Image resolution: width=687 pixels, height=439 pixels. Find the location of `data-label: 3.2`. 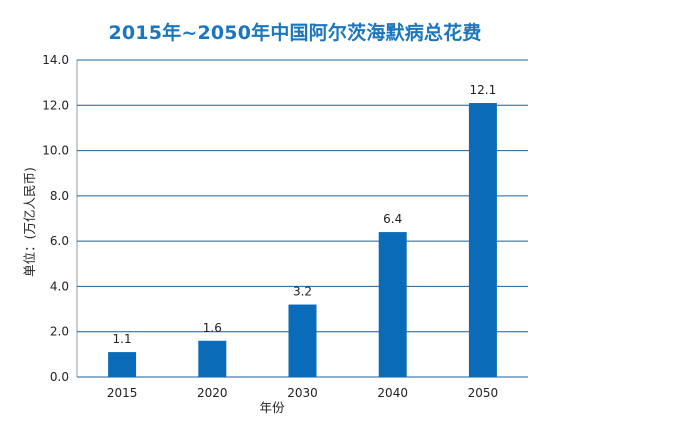

data-label: 3.2 is located at coordinates (302, 292).